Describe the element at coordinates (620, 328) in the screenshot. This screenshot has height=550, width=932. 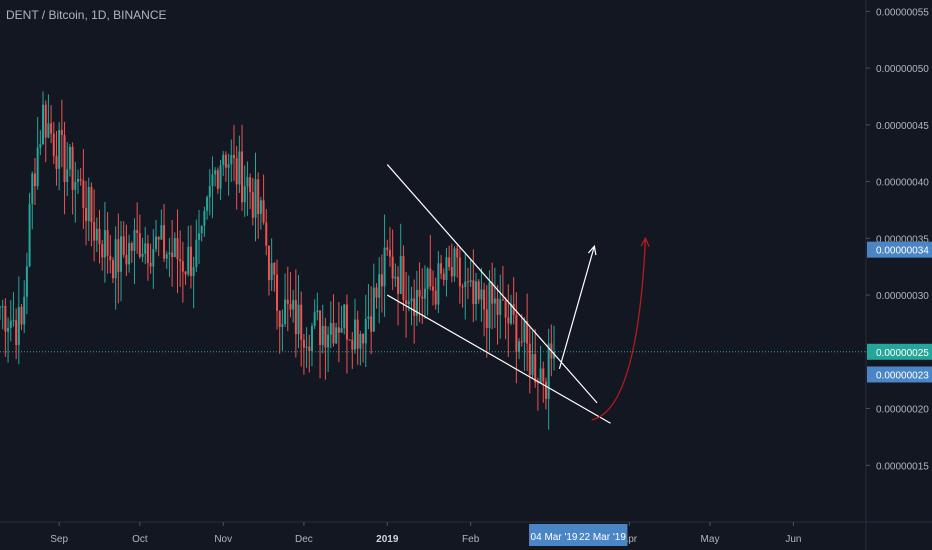
I see `curved-projection-arrow` at that location.